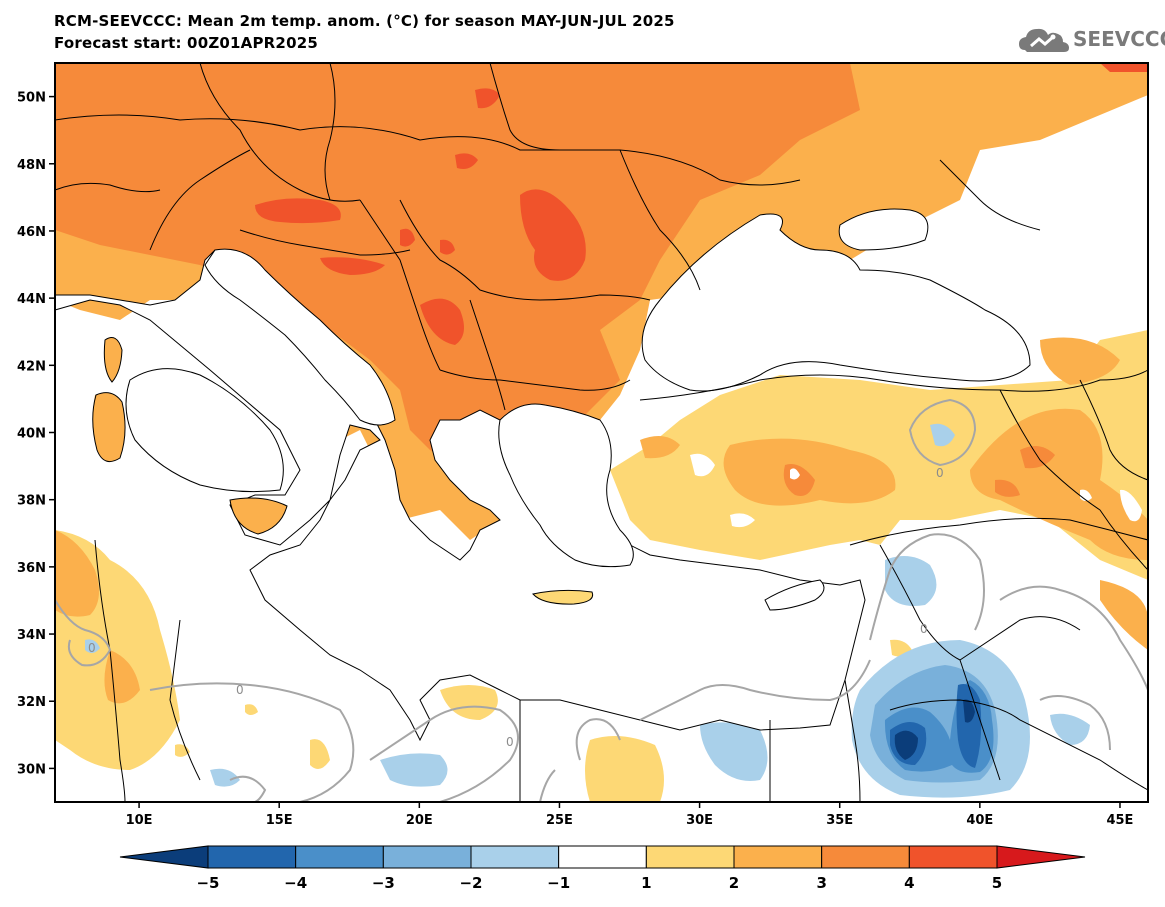  Describe the element at coordinates (646, 883) in the screenshot. I see `colorbar-label: 1` at that location.